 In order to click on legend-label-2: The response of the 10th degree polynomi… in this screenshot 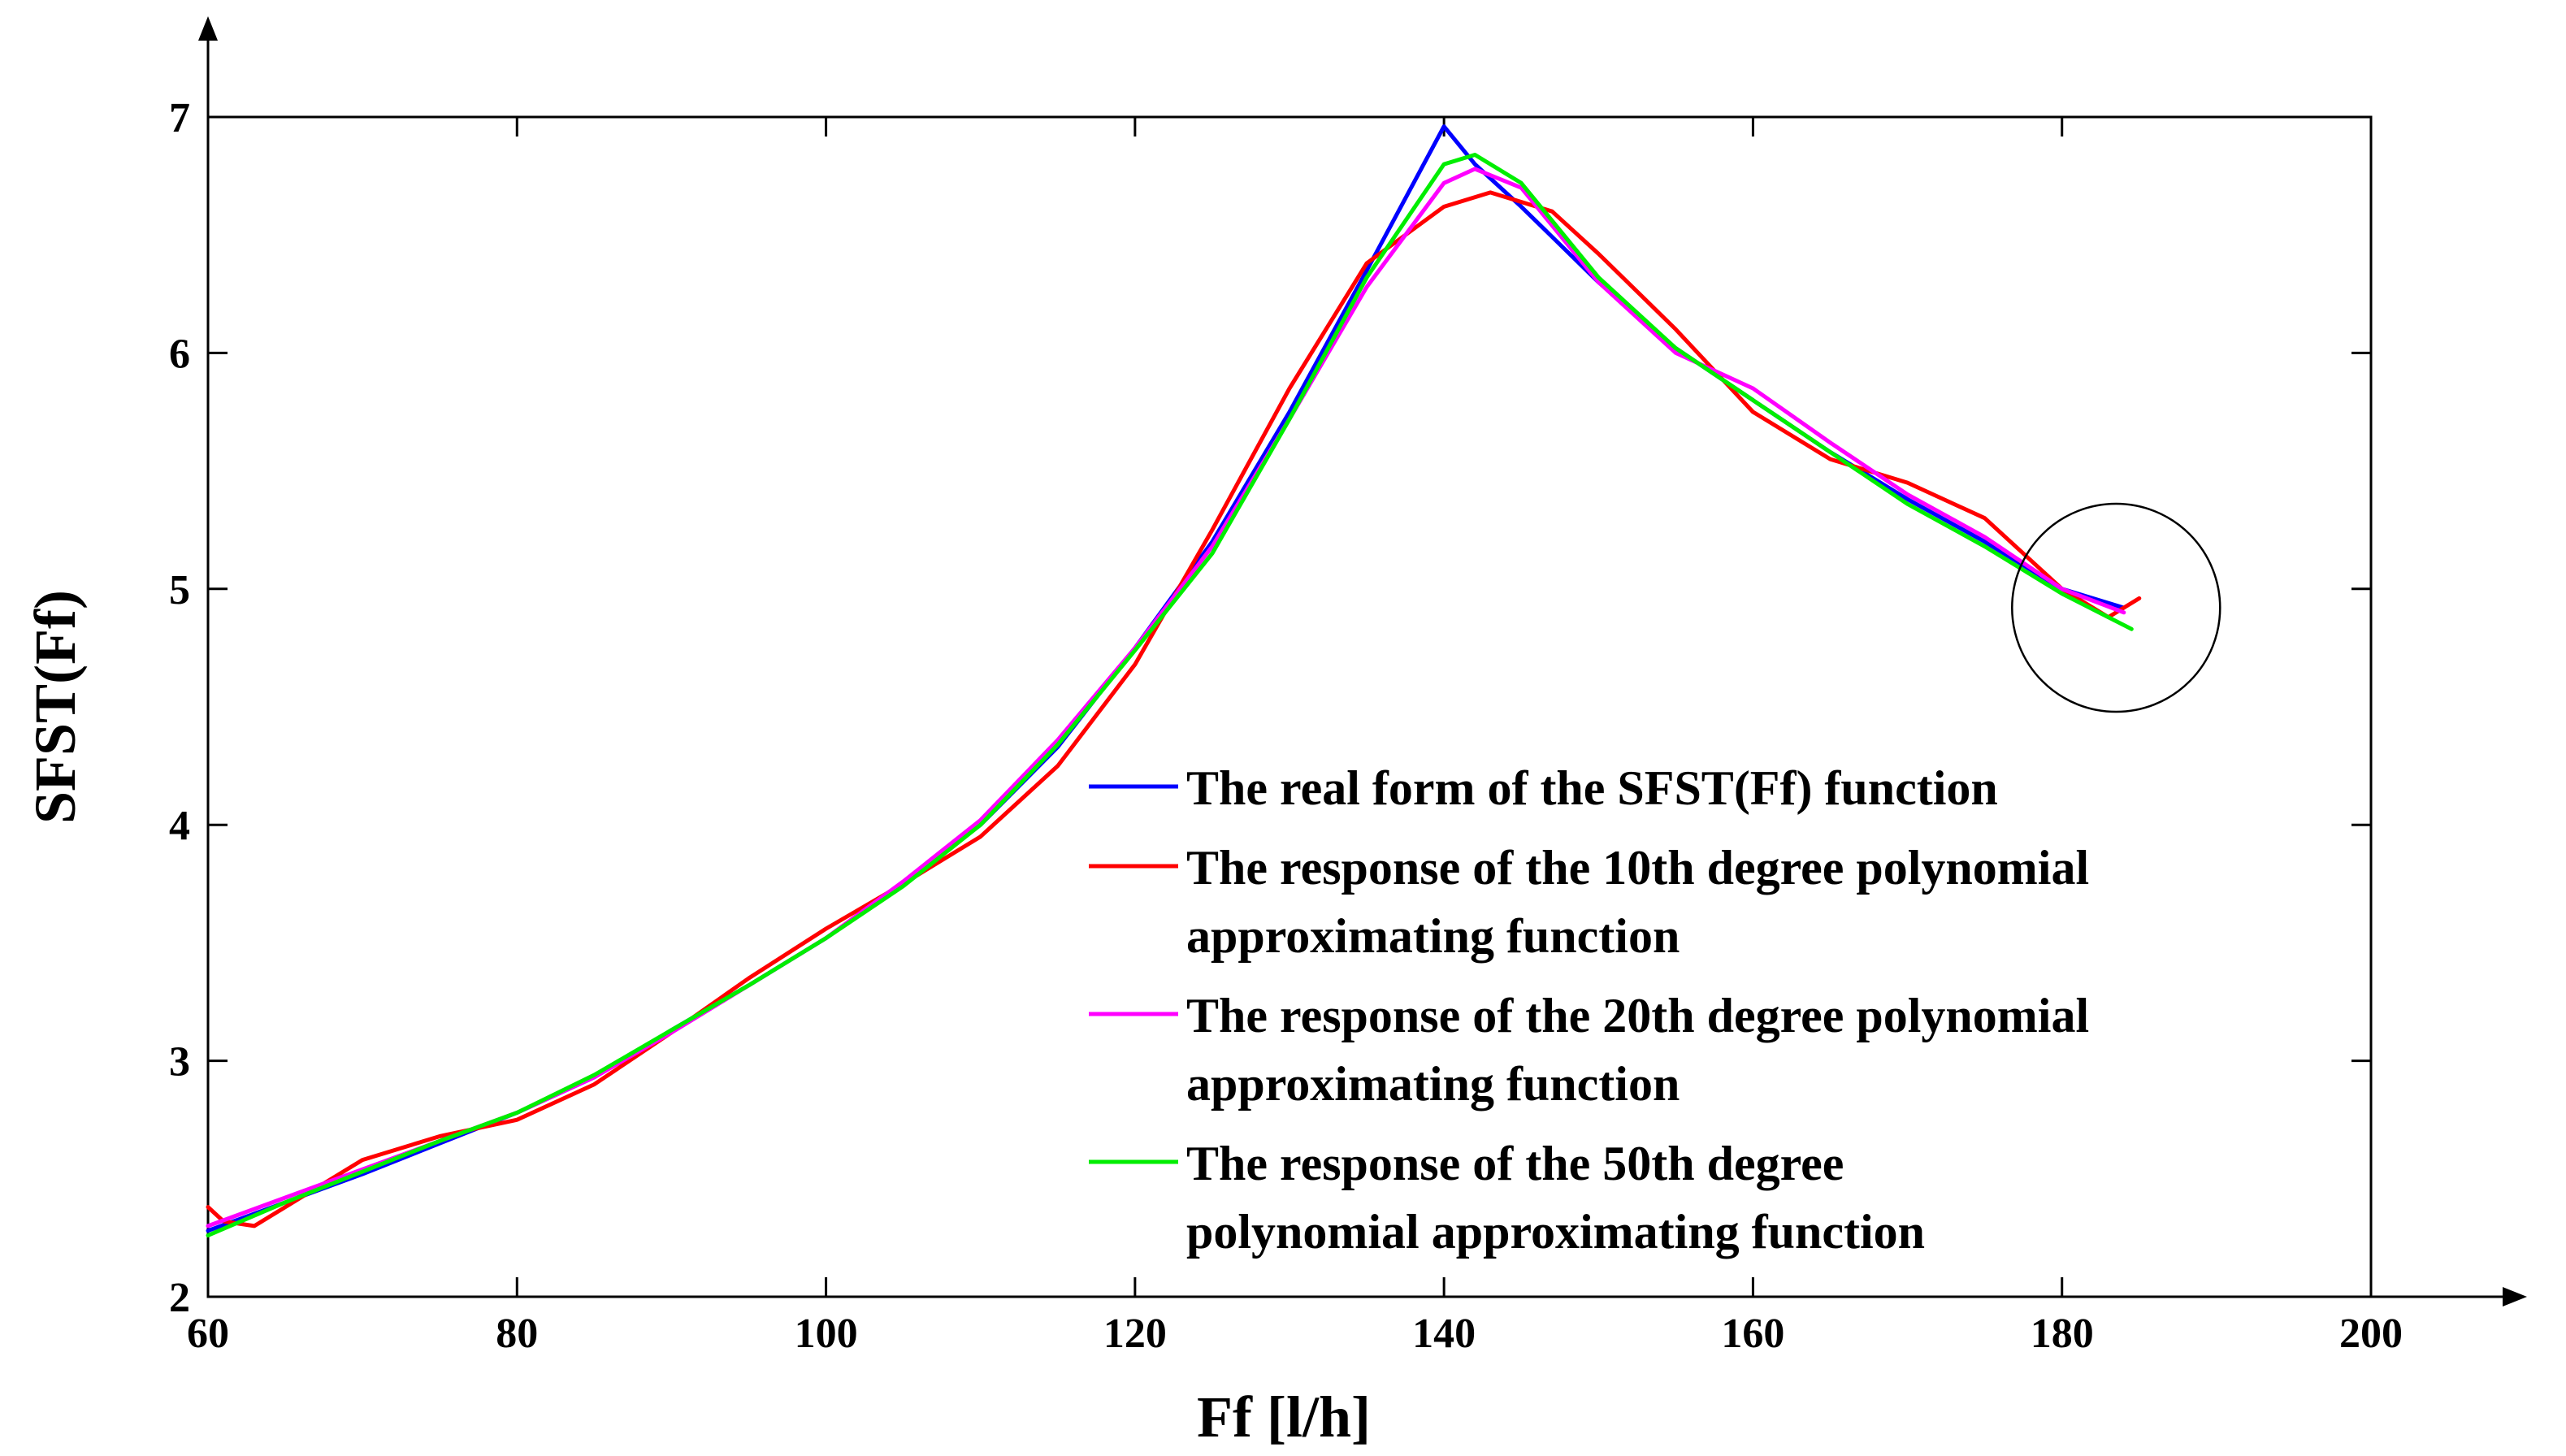, I will do `click(1637, 868)`.